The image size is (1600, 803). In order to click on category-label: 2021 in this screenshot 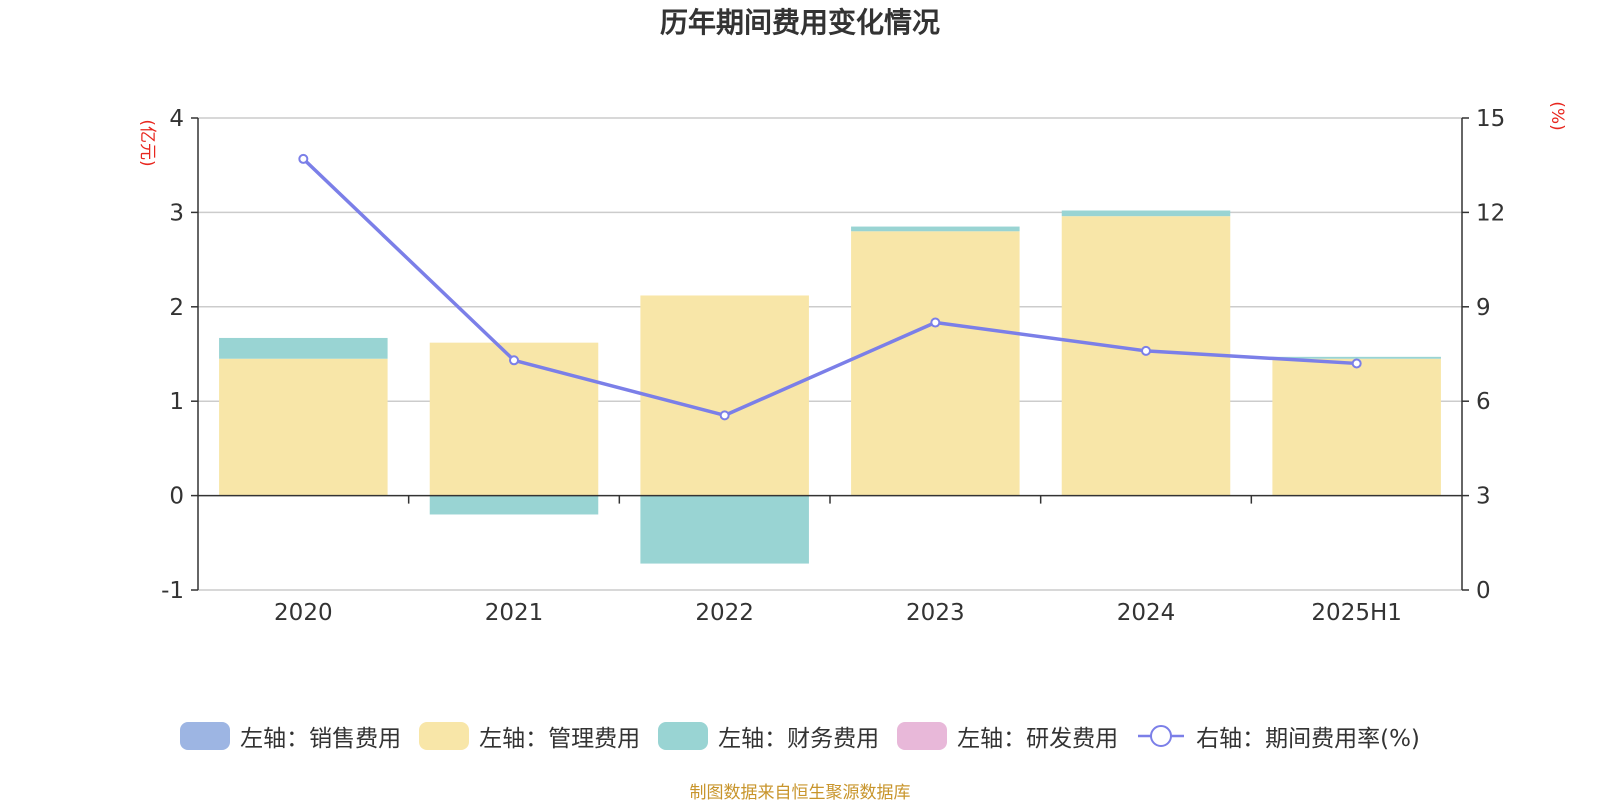, I will do `click(514, 613)`.